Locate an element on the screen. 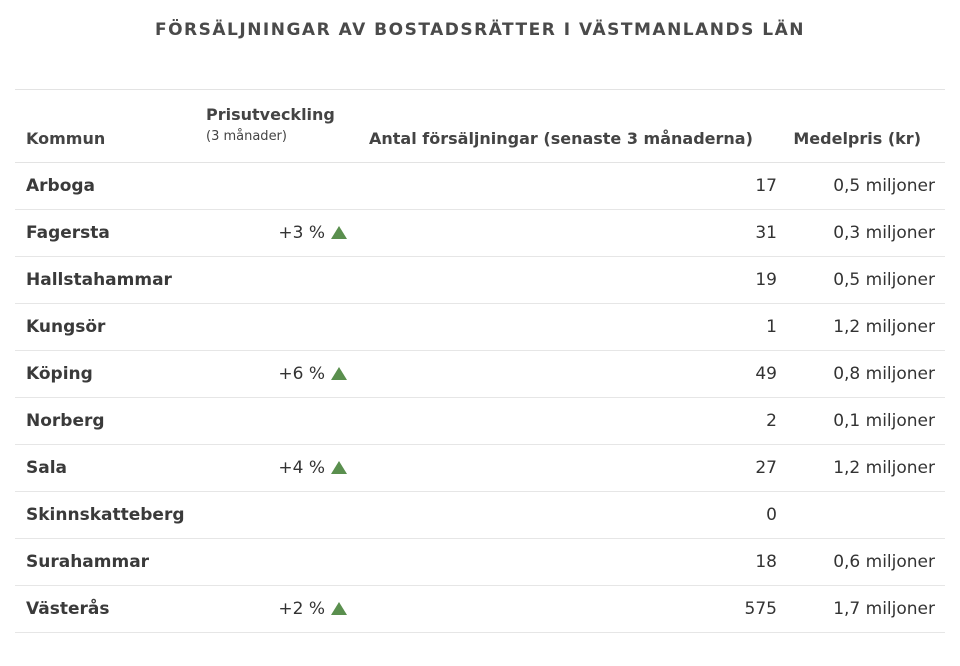 This screenshot has width=960, height=666. cell-antal: 31 is located at coordinates (766, 233).